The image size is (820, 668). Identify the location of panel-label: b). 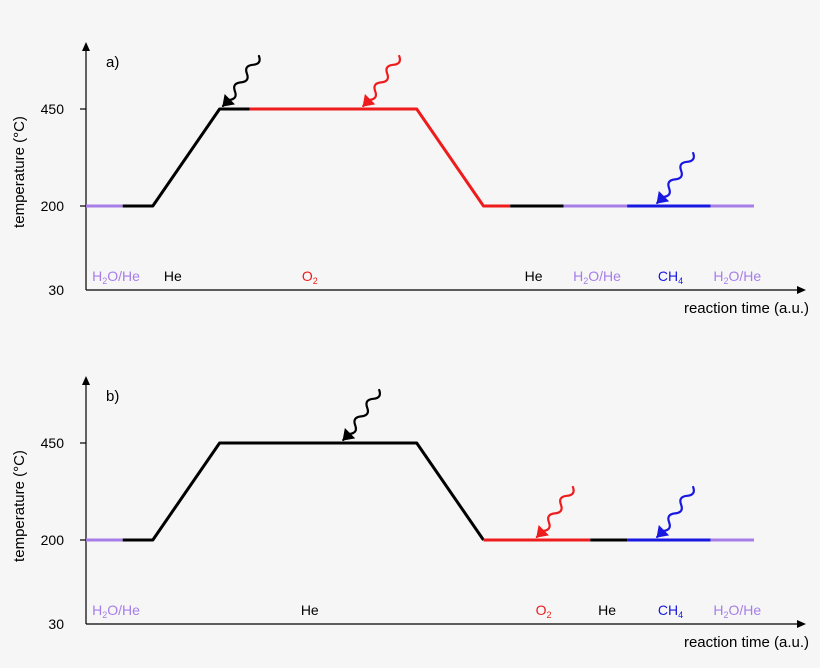
(112, 396).